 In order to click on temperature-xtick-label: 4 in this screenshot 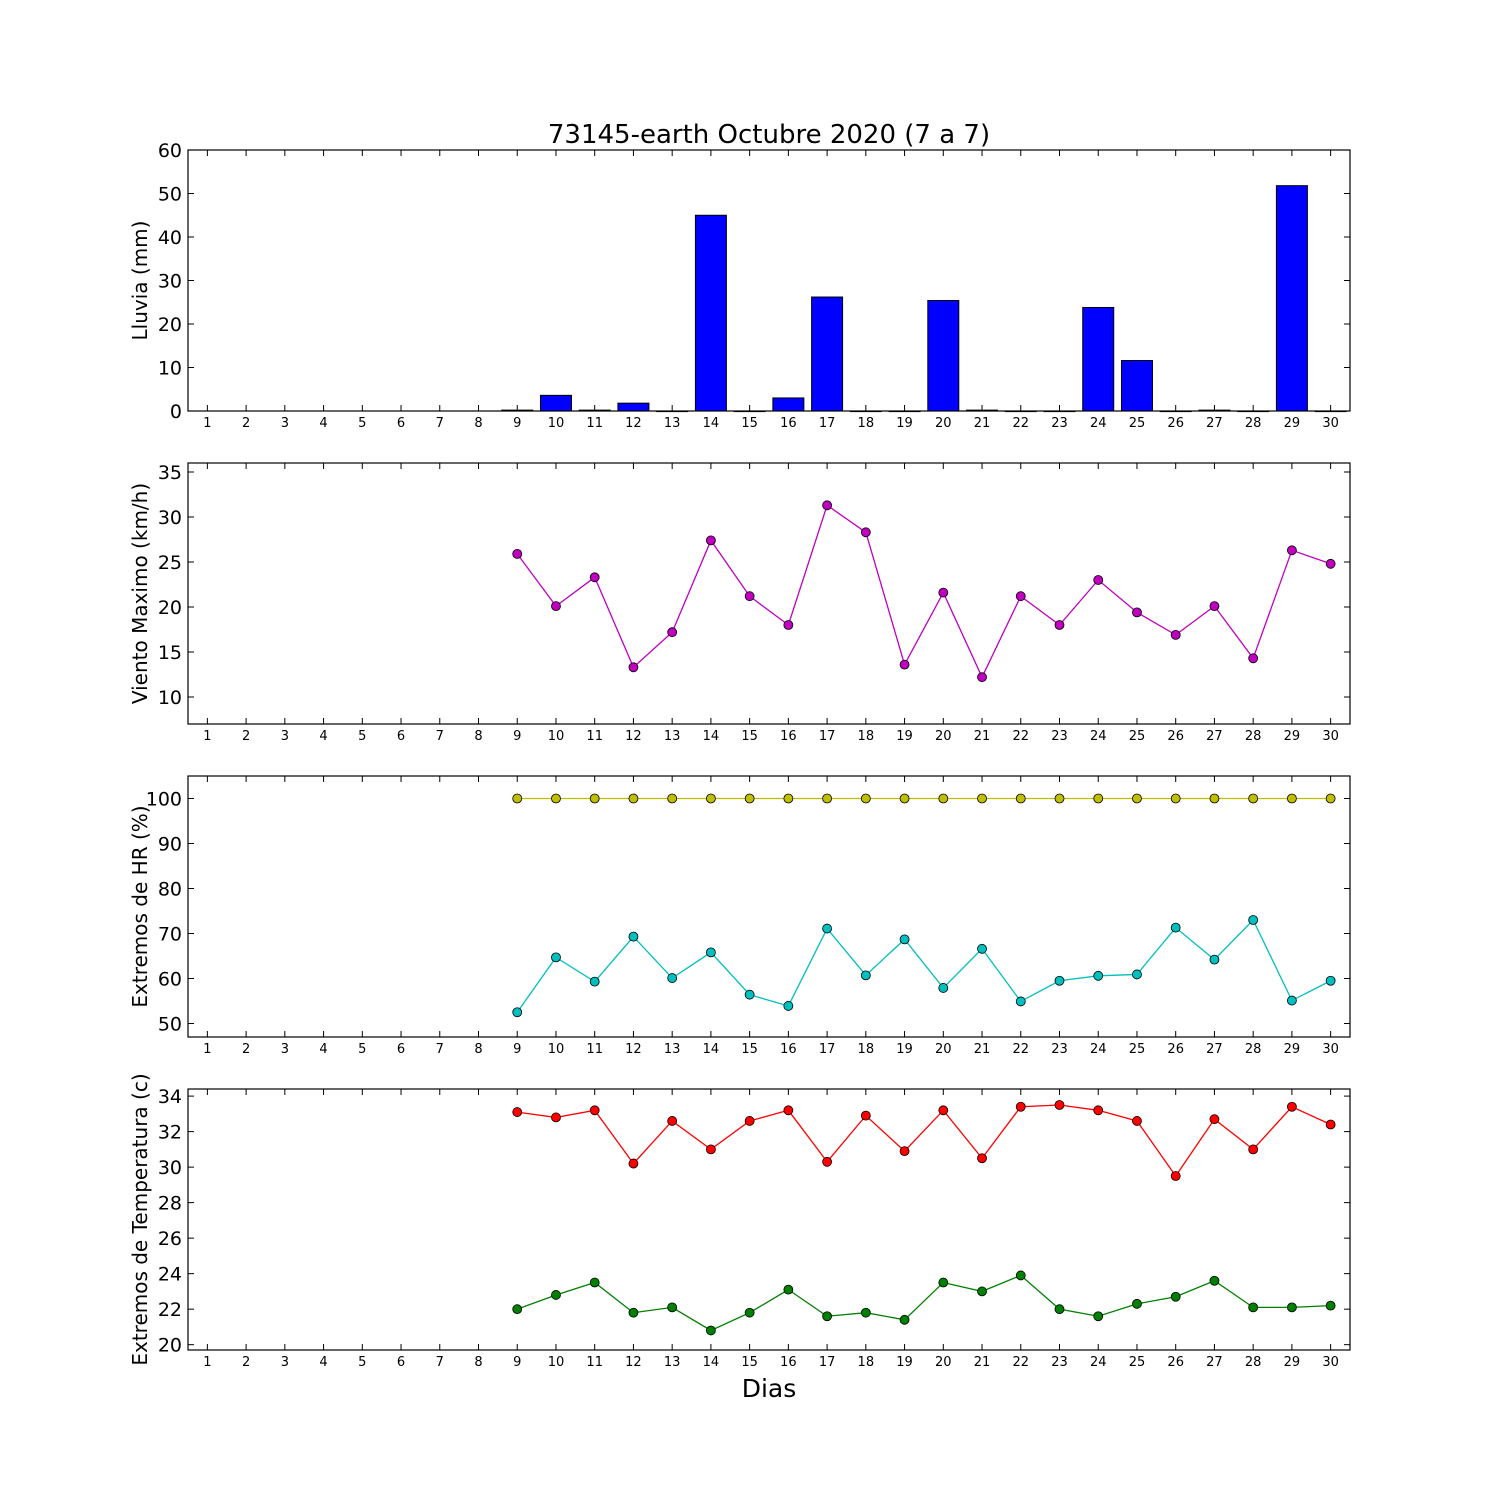, I will do `click(323, 1362)`.